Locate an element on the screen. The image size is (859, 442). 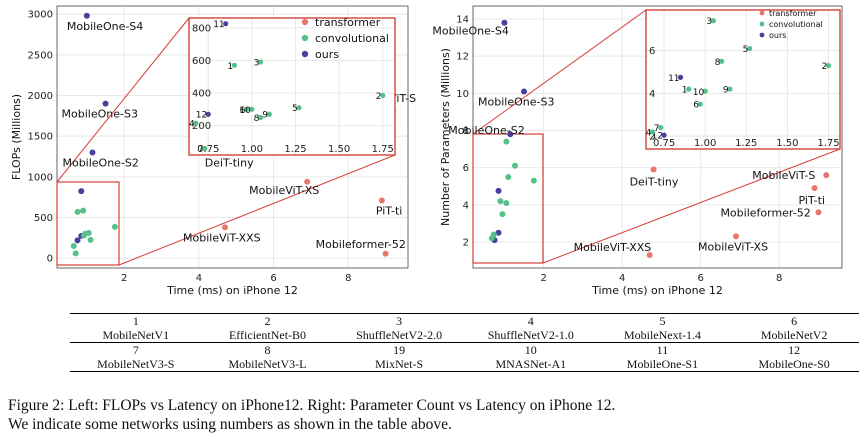
table-cell: MobileOne-S0 is located at coordinates (793, 364).